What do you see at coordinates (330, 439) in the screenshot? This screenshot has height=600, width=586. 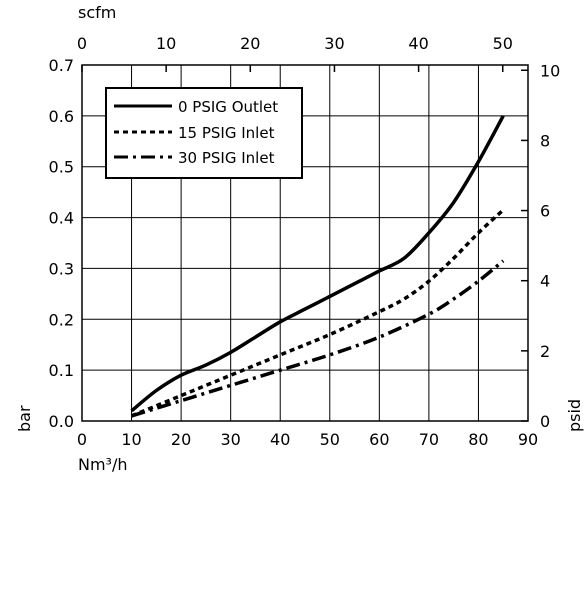 I see `x-tick-label-50: 50` at bounding box center [330, 439].